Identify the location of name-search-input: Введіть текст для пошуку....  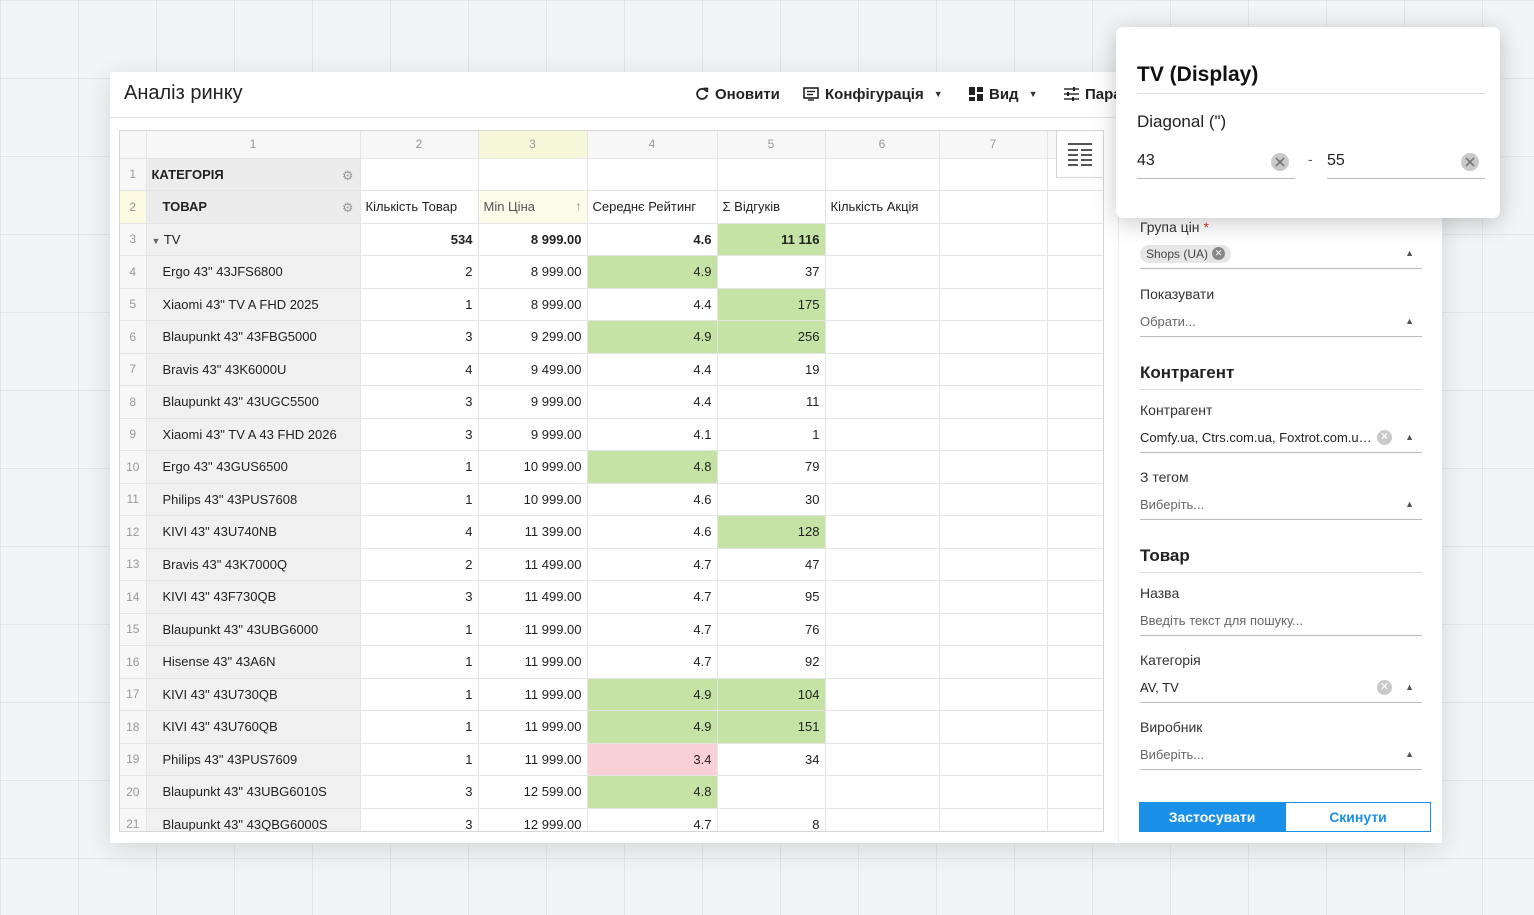
(1281, 621).